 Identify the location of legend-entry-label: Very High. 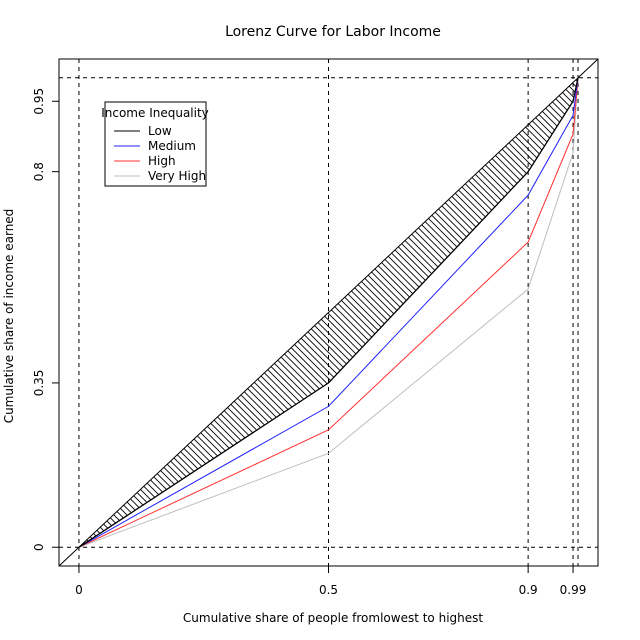
(177, 176).